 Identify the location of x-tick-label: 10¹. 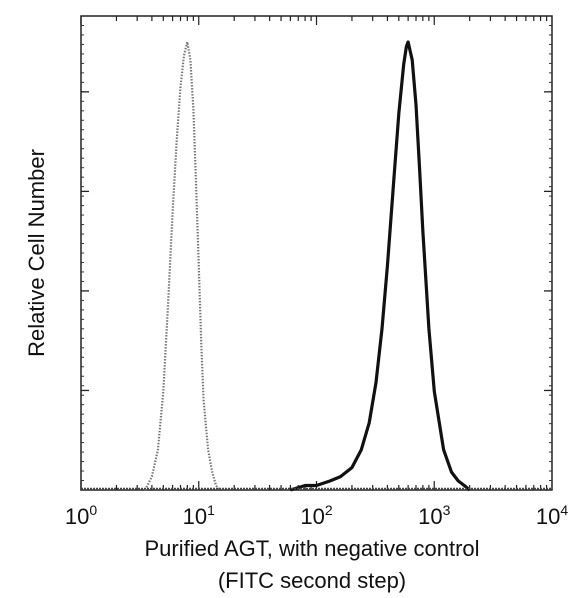
(199, 515).